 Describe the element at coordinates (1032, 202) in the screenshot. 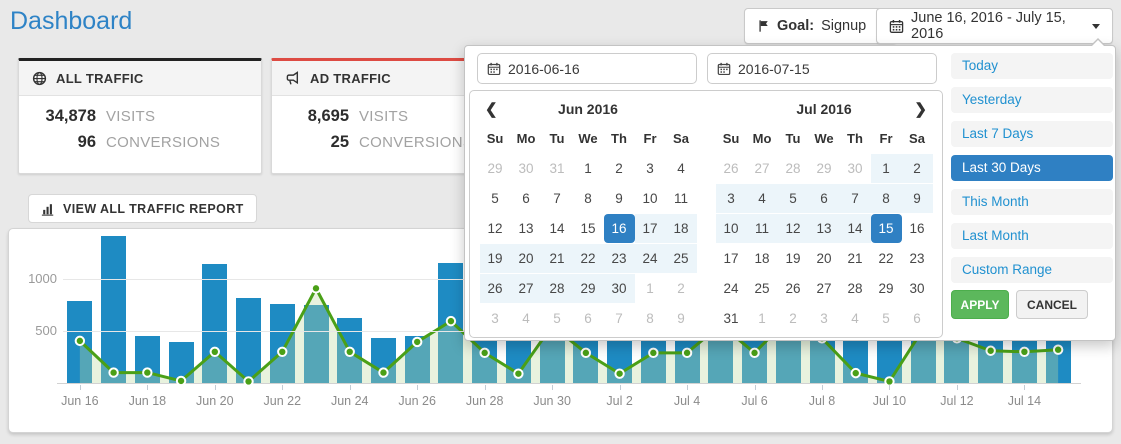

I see `shortcut-this-month: This Month` at that location.